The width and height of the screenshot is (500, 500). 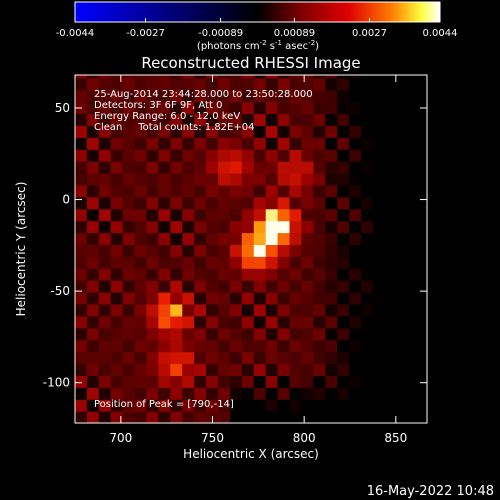 I want to click on colorbar-tick-label: -0.0027, so click(x=145, y=33).